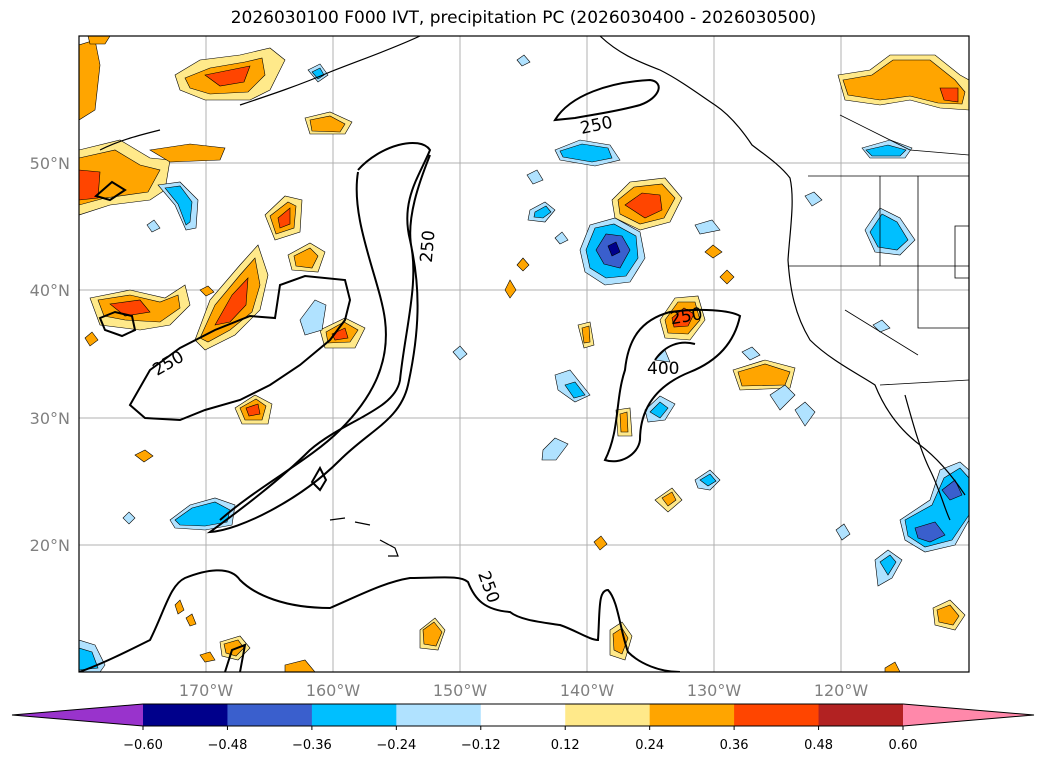  What do you see at coordinates (587, 690) in the screenshot?
I see `lon-label: 140°W` at bounding box center [587, 690].